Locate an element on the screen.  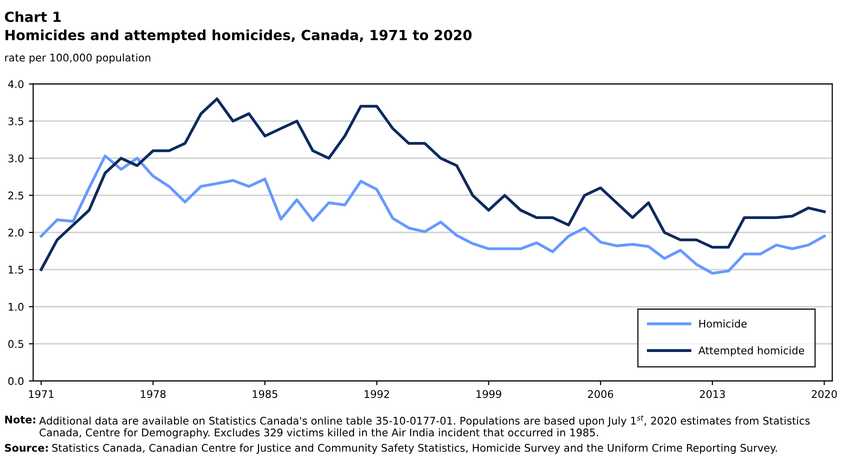
y-tick-label: 0.0 is located at coordinates (16, 381).